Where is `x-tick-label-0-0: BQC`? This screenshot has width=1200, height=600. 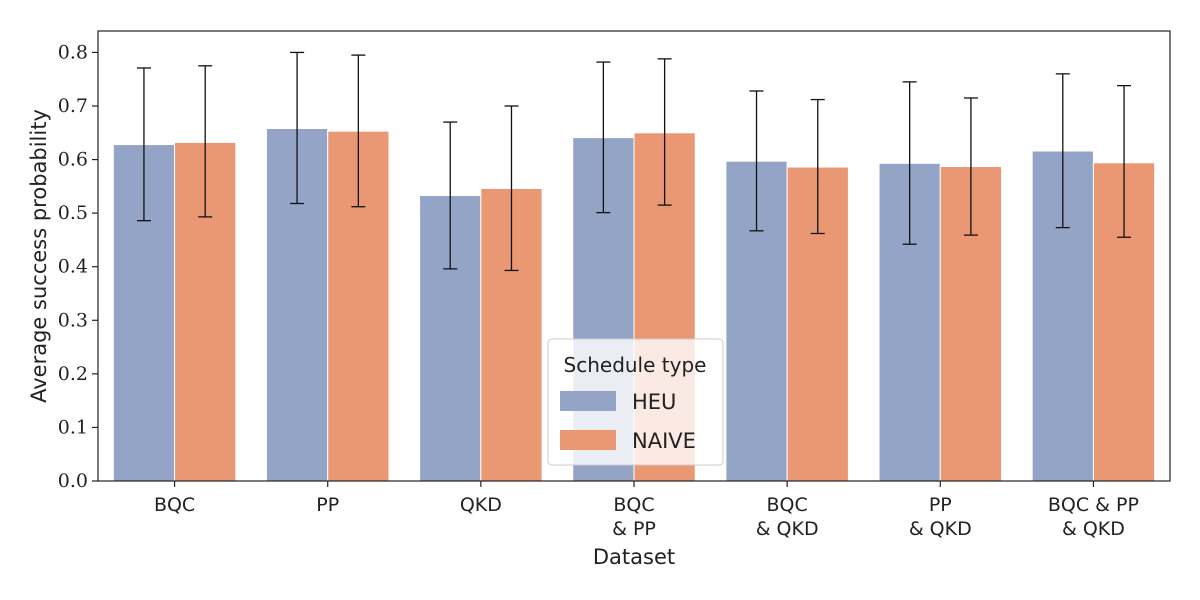 x-tick-label-0-0: BQC is located at coordinates (174, 505).